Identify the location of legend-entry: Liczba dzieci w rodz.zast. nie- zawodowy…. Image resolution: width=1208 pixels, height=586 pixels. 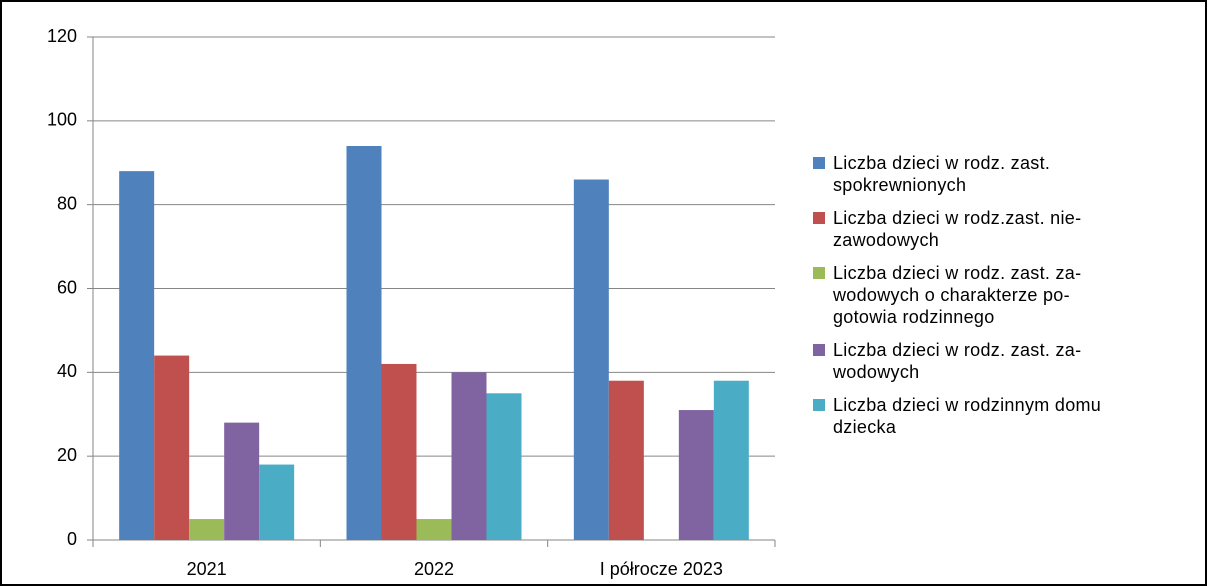
(1008, 229).